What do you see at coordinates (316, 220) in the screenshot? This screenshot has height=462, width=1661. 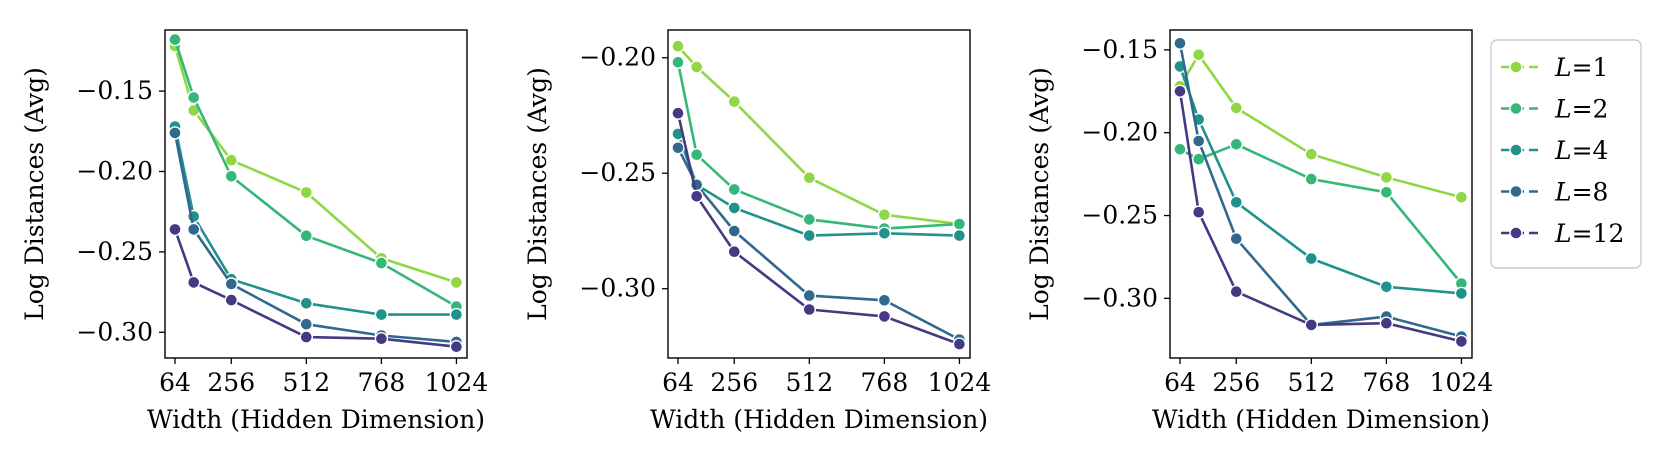 I see `series-L=4` at bounding box center [316, 220].